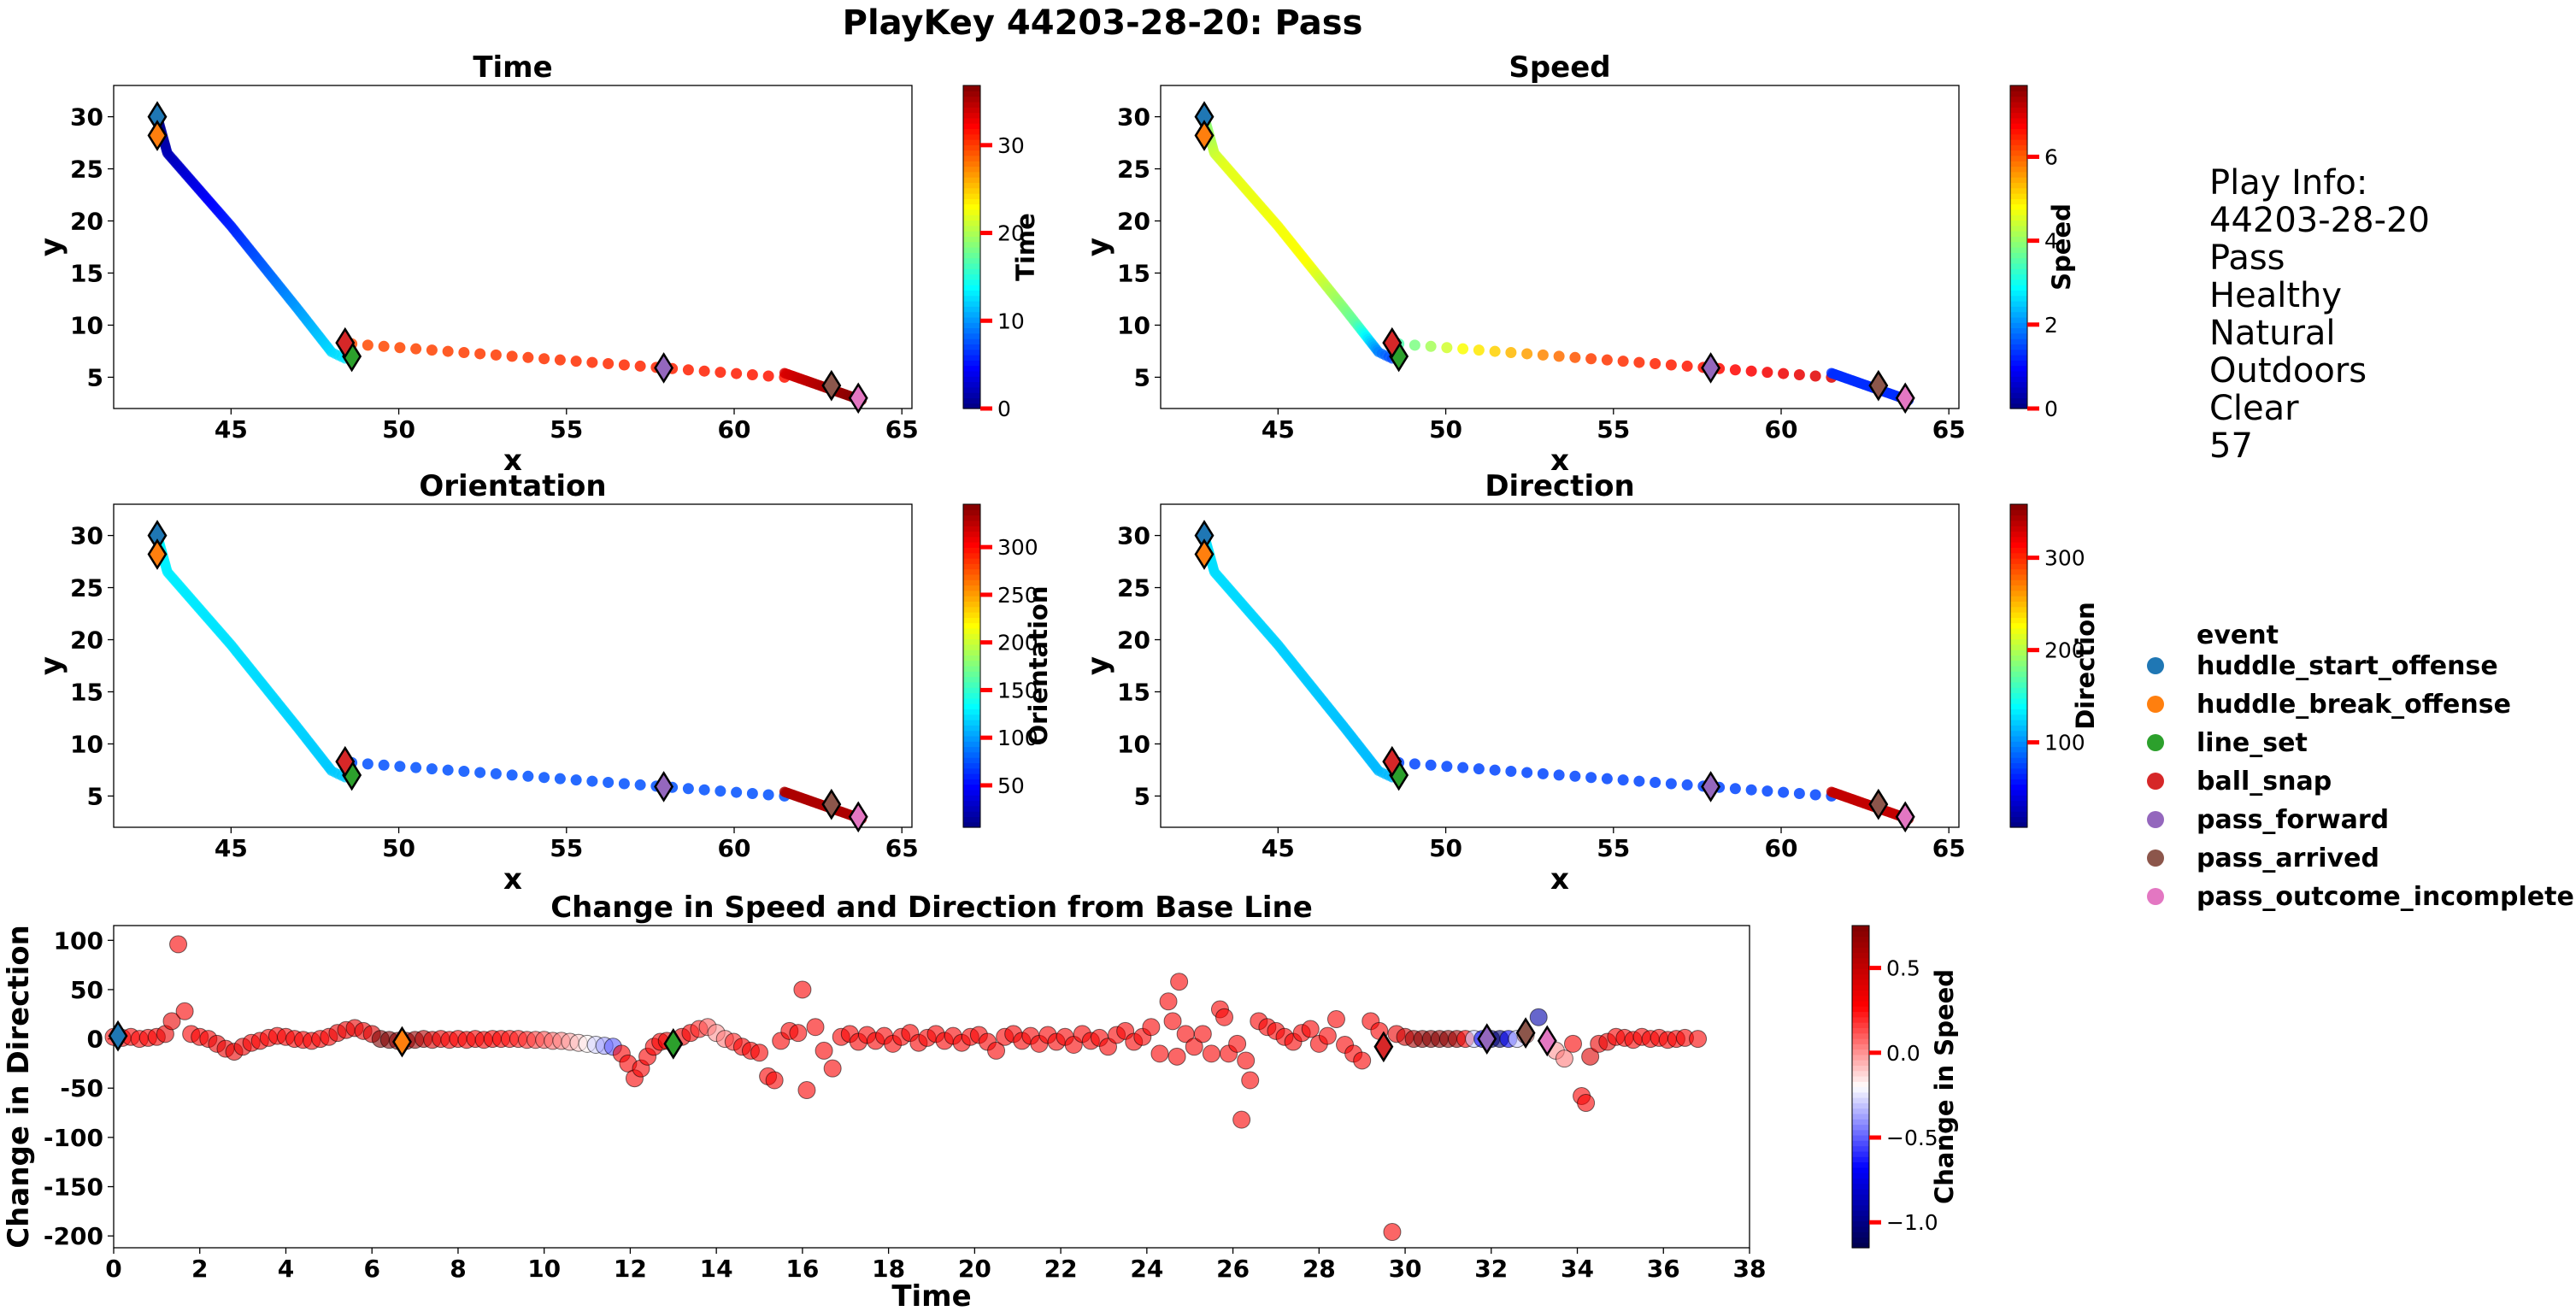 Image resolution: width=2576 pixels, height=1311 pixels. Describe the element at coordinates (2288, 858) in the screenshot. I see `legend-entry: pass_arrived` at that location.